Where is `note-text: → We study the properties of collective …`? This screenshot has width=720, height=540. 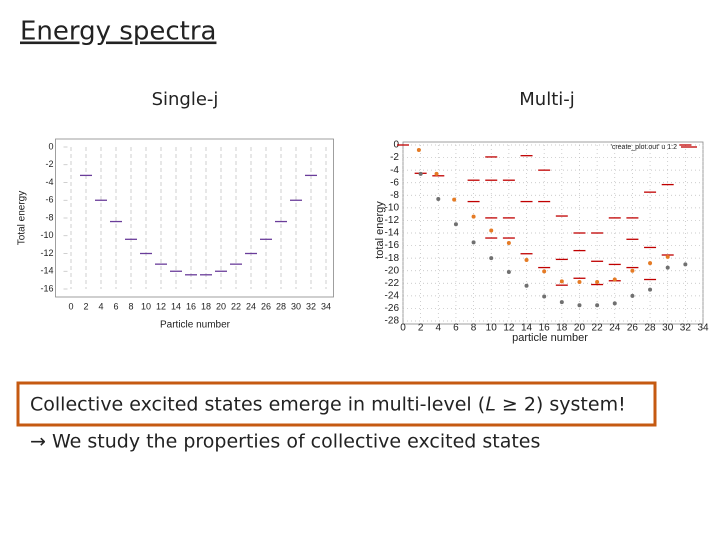
note-text: → We study the properties of collective … is located at coordinates (285, 442).